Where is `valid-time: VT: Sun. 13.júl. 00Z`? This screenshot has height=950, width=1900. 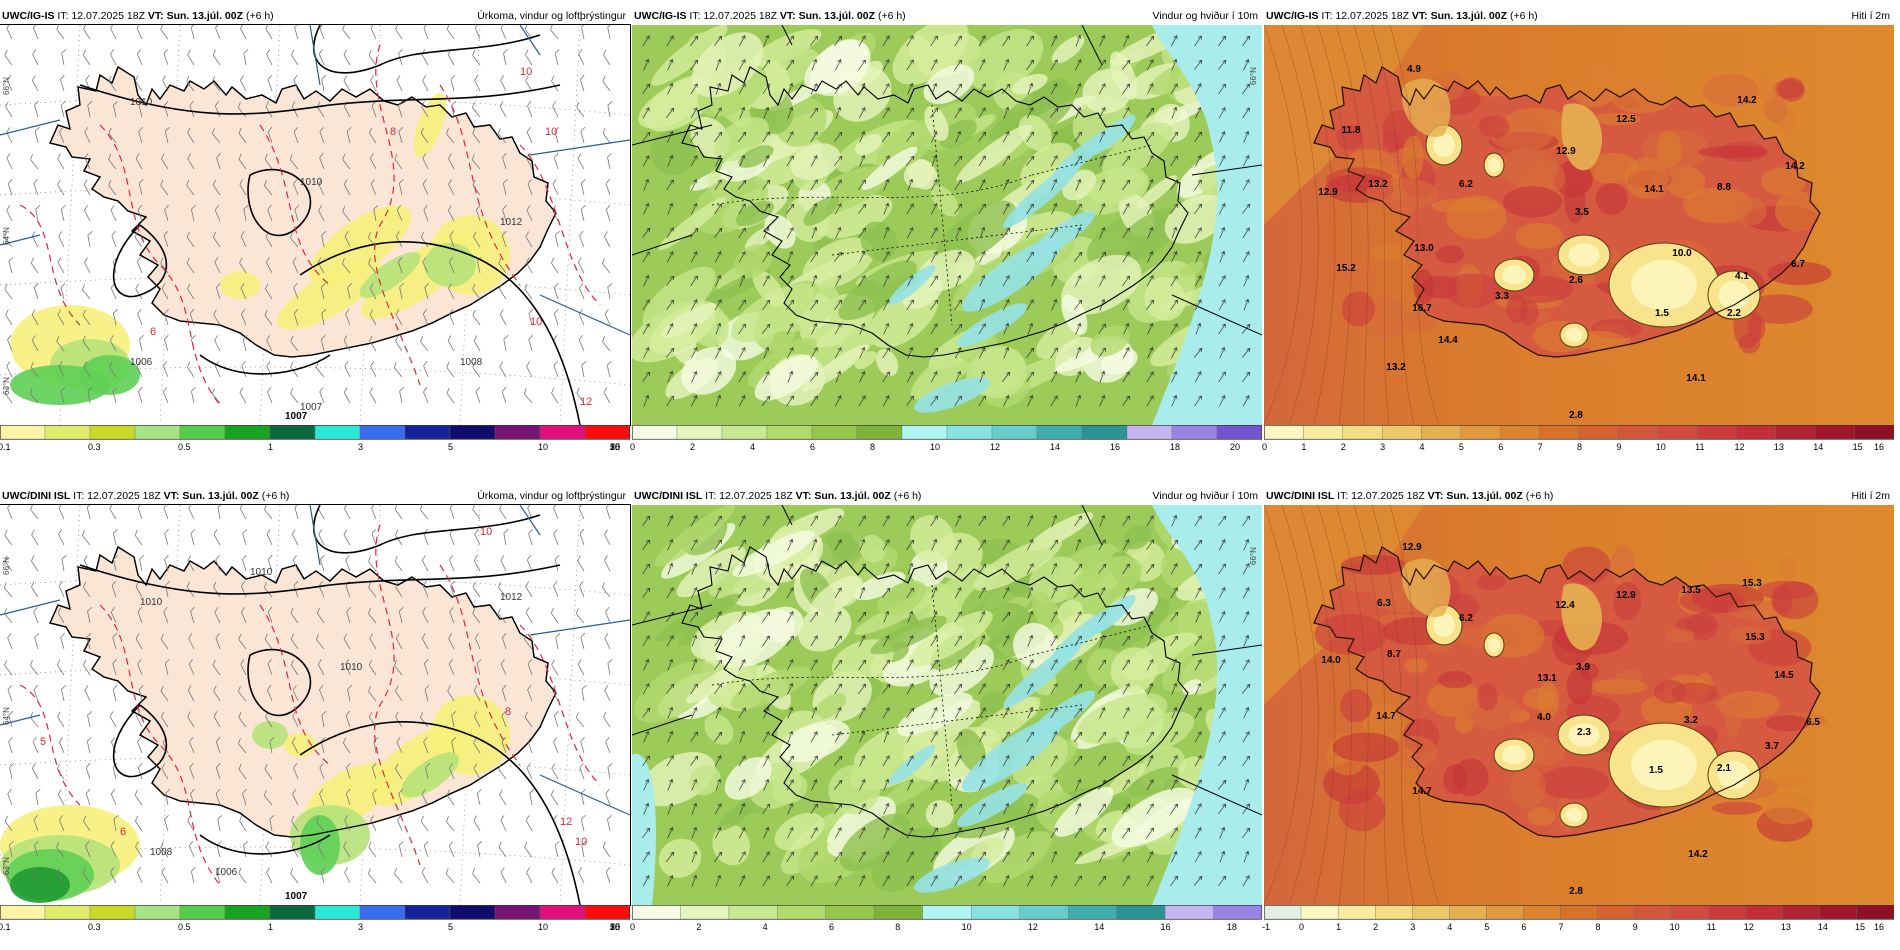
valid-time: VT: Sun. 13.júl. 00Z is located at coordinates (1459, 16).